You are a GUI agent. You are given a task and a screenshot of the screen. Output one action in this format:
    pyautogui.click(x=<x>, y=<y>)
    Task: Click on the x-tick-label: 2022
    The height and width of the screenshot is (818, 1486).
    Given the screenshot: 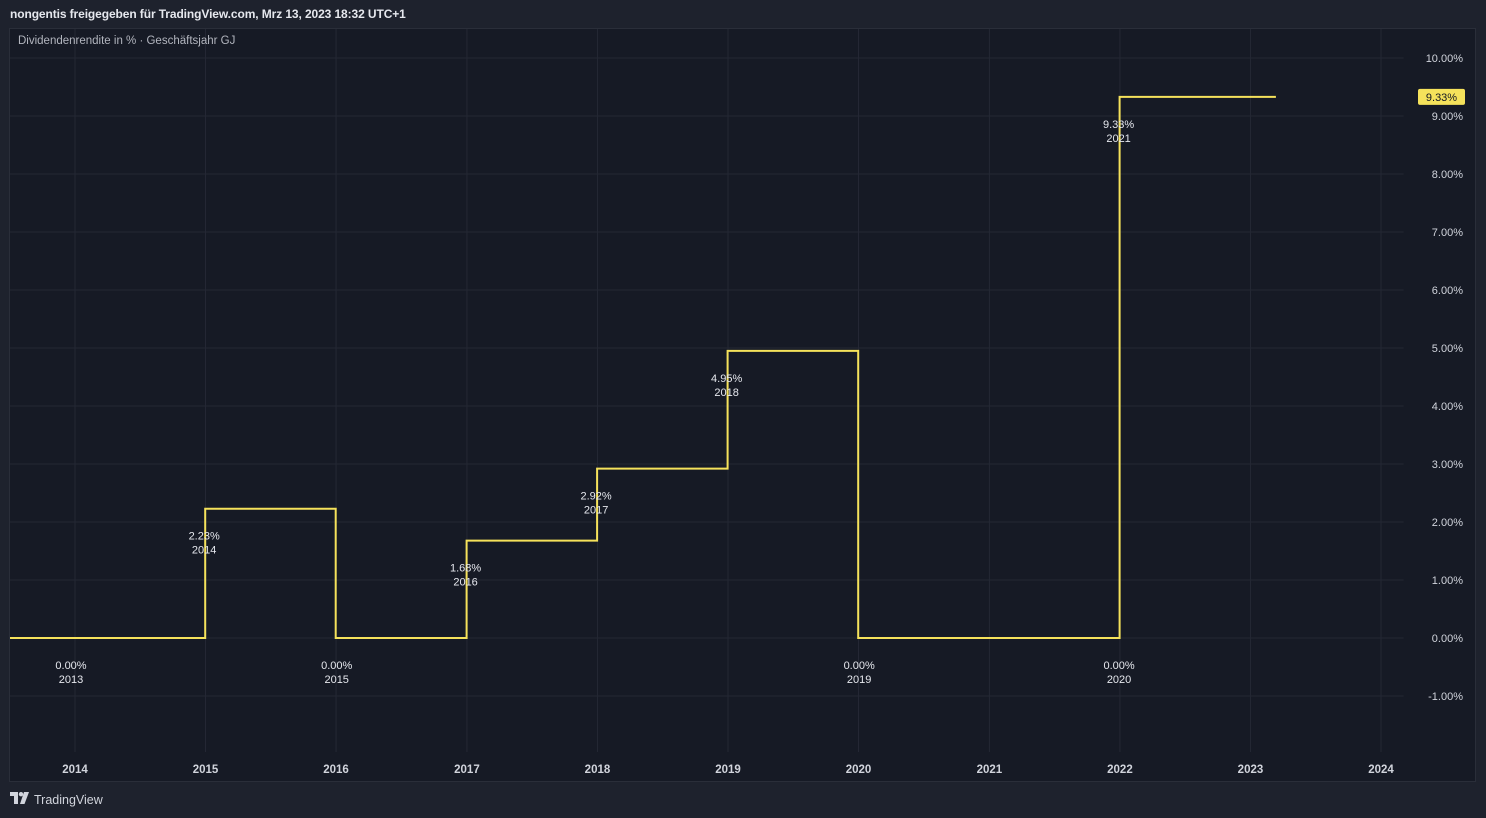 What is the action you would take?
    pyautogui.click(x=1120, y=770)
    